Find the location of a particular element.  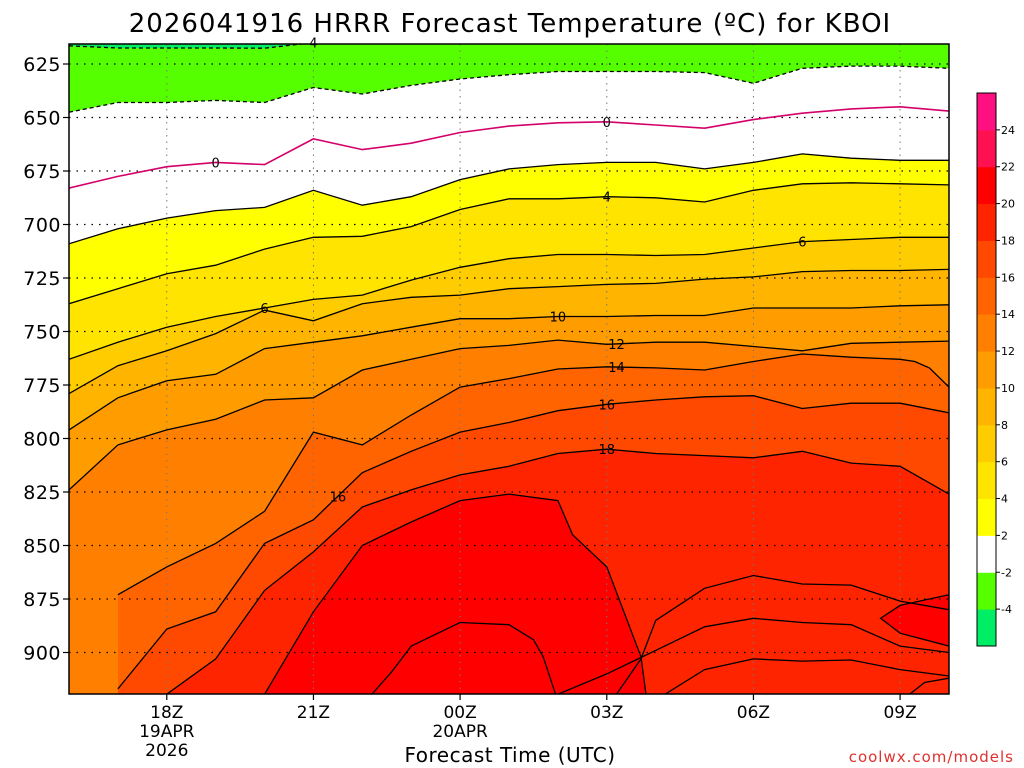

x-tick-label: 18Z is located at coordinates (166, 713).